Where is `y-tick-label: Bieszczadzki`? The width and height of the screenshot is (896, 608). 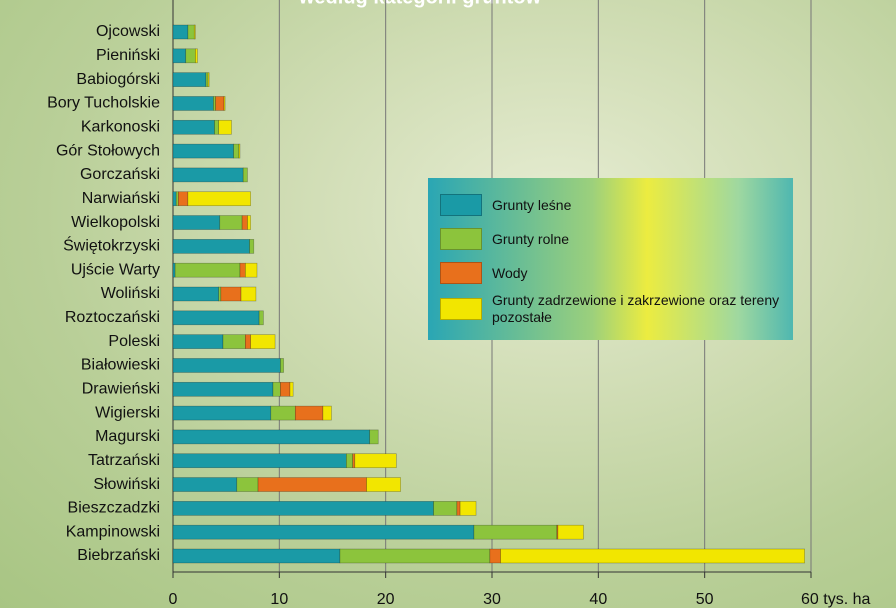
y-tick-label: Bieszczadzki is located at coordinates (114, 508).